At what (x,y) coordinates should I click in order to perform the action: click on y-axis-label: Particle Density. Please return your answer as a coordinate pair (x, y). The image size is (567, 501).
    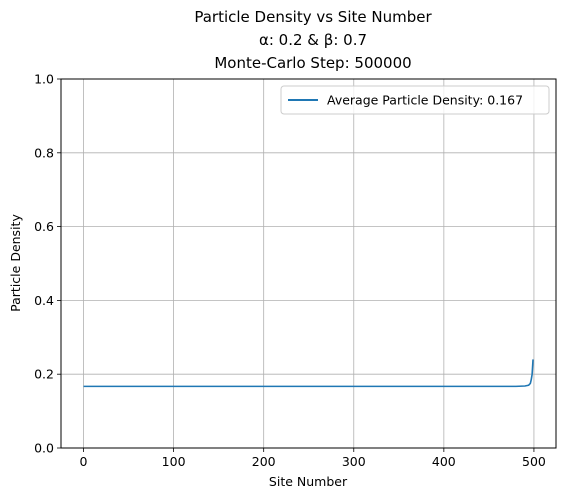
    Looking at the image, I should click on (15, 263).